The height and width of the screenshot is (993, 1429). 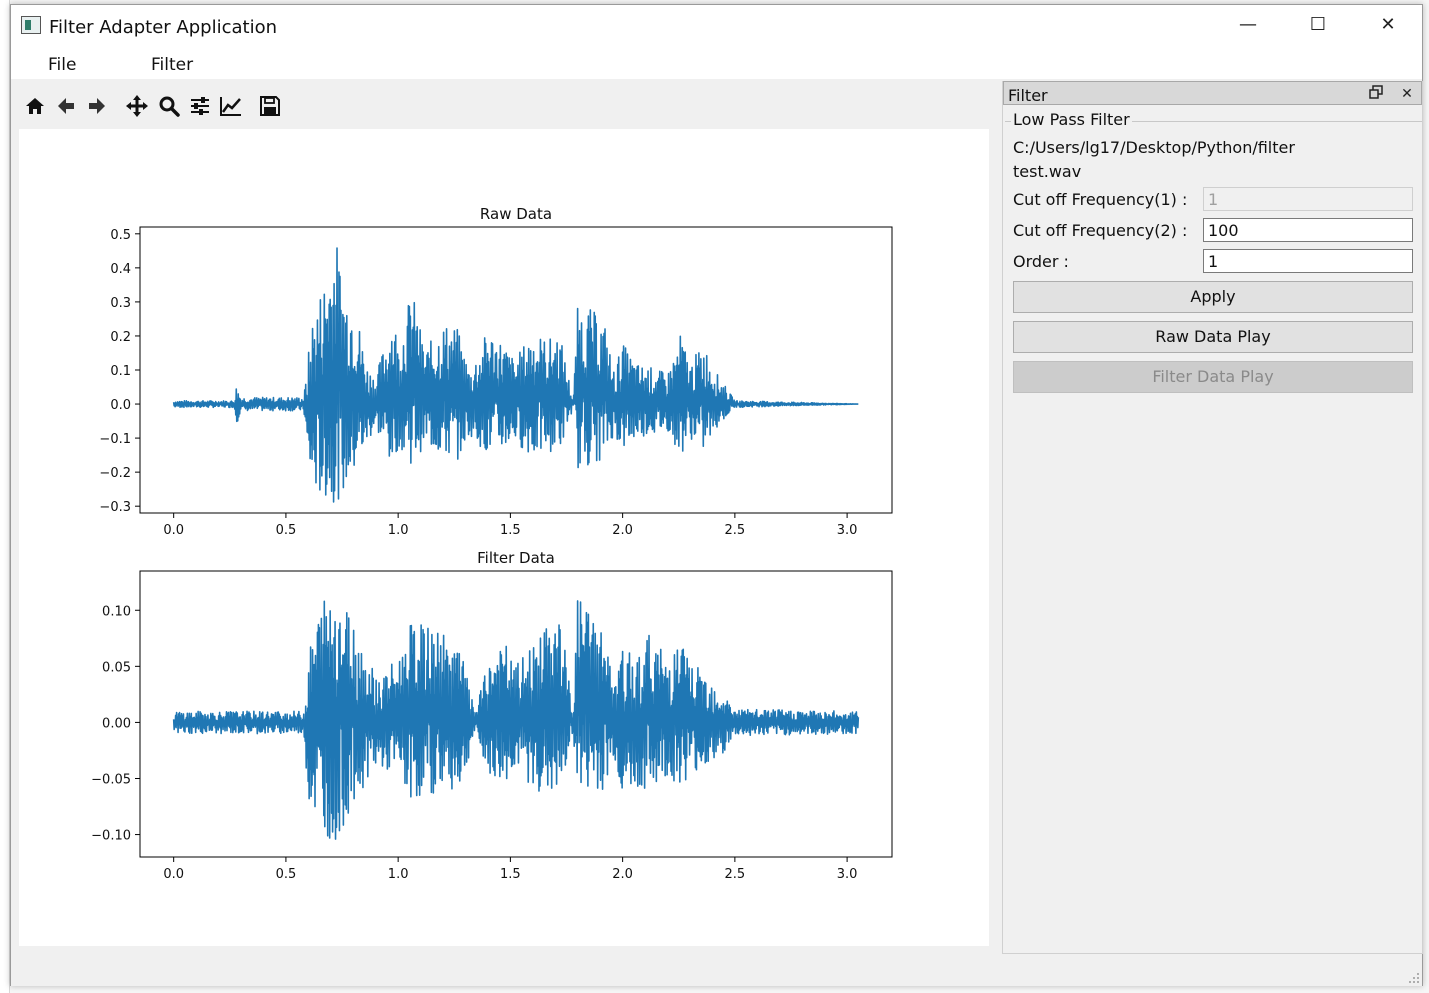 What do you see at coordinates (1047, 171) in the screenshot?
I see `file-path-line2: test.wav` at bounding box center [1047, 171].